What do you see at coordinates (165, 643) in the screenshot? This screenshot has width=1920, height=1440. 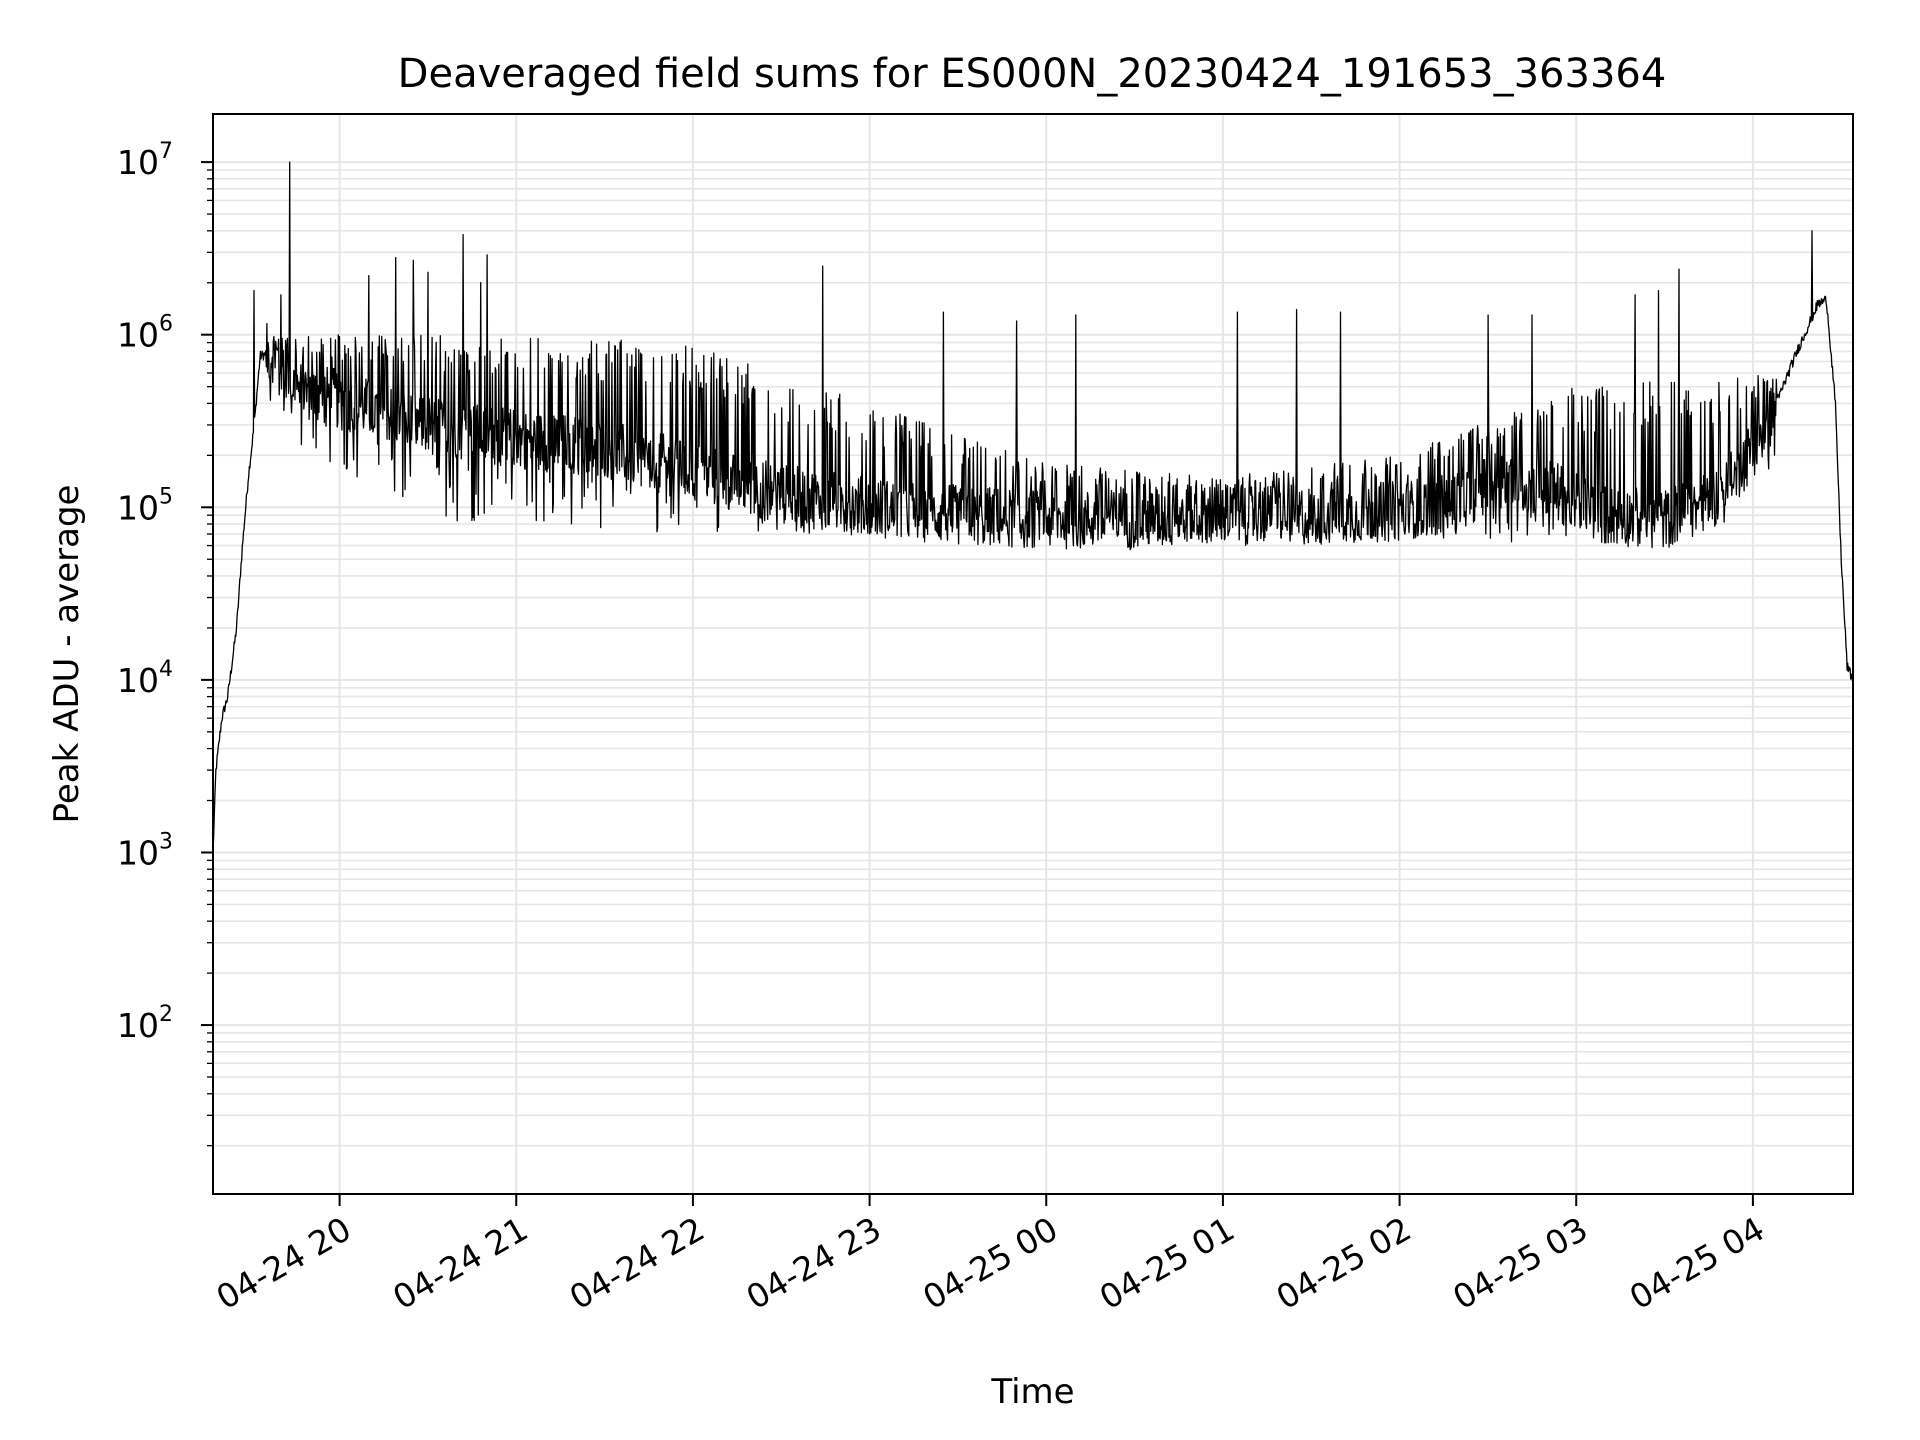 I see `y-axis: 10² 10³ 10⁴ 10⁵ 10⁶ 10⁷` at bounding box center [165, 643].